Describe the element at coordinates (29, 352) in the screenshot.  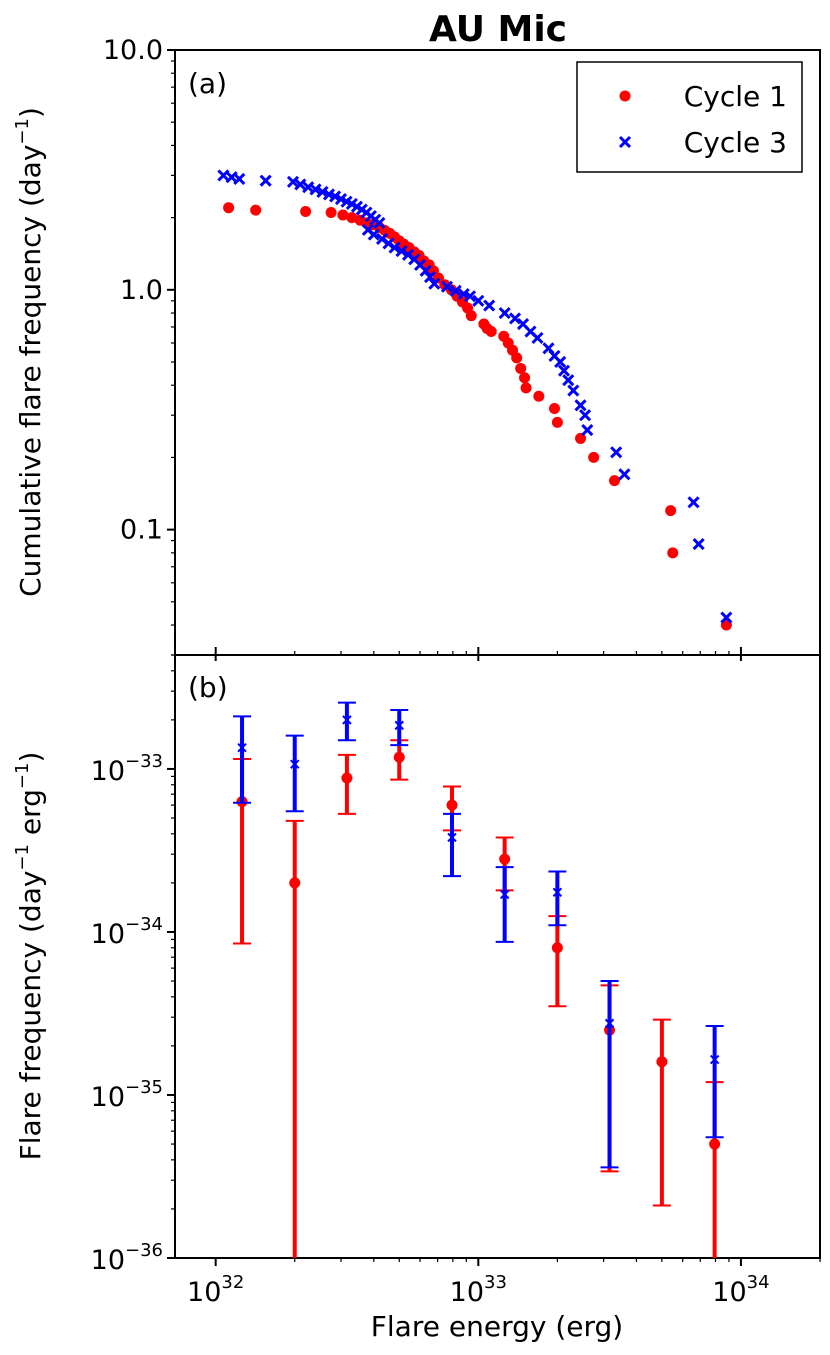
I see `panel-a-ylabel: Cumulative flare frequency (day−1)` at that location.